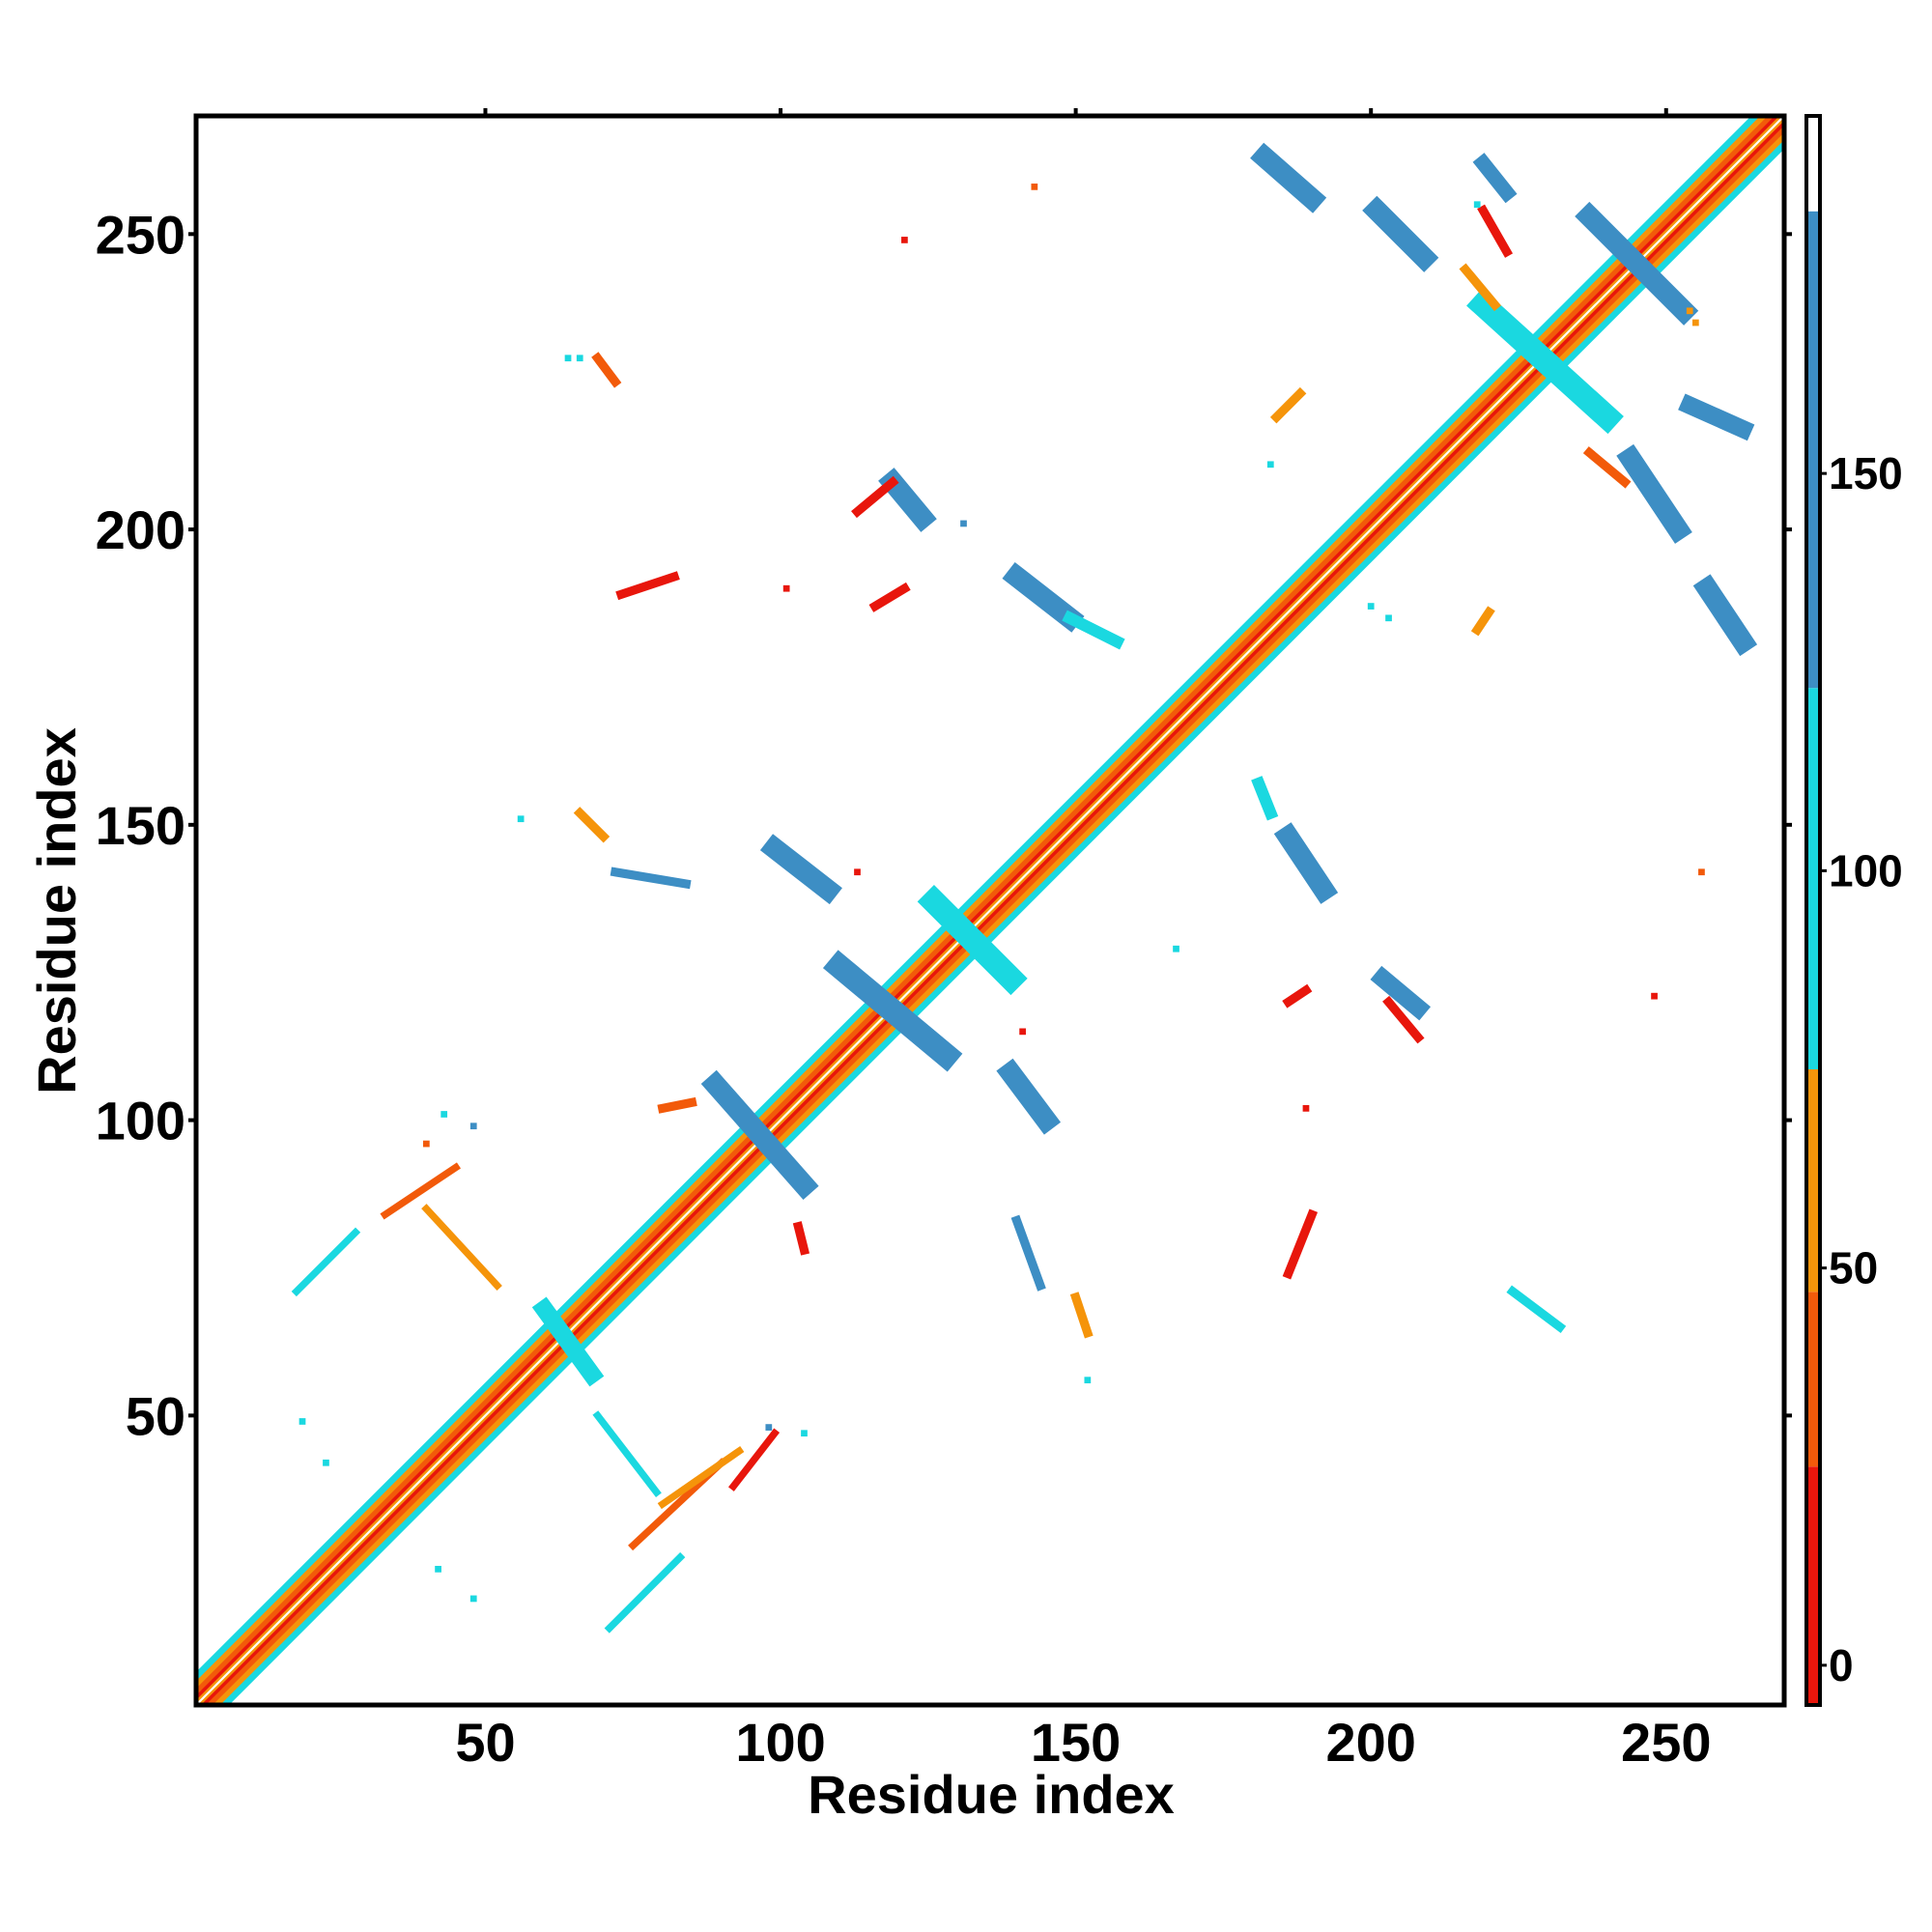  What do you see at coordinates (1841, 1665) in the screenshot?
I see `colorbar-tick-label: 0` at bounding box center [1841, 1665].